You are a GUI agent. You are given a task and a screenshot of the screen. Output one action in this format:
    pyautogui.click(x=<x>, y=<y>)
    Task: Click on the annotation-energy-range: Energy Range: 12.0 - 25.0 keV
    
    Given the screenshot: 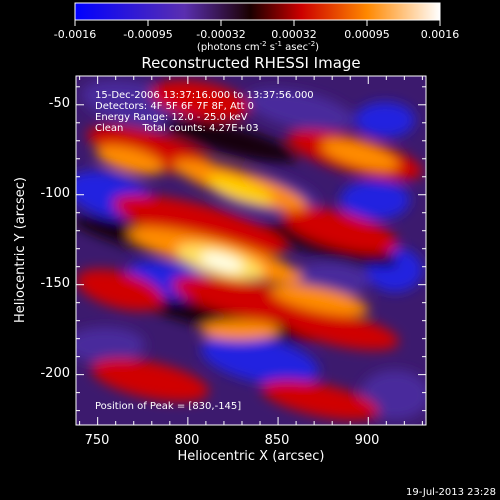 What is the action you would take?
    pyautogui.click(x=171, y=117)
    